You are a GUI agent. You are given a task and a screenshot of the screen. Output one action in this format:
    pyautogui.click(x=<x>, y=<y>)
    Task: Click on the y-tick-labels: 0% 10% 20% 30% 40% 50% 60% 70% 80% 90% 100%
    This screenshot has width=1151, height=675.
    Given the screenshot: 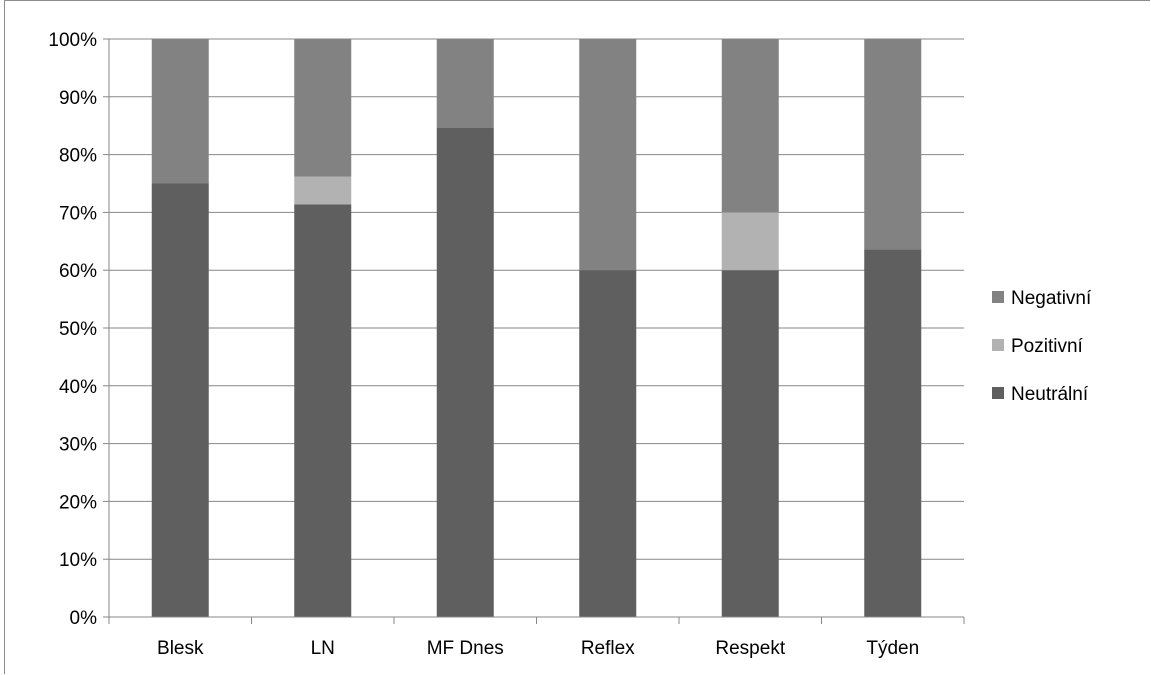 What is the action you would take?
    pyautogui.click(x=72, y=329)
    